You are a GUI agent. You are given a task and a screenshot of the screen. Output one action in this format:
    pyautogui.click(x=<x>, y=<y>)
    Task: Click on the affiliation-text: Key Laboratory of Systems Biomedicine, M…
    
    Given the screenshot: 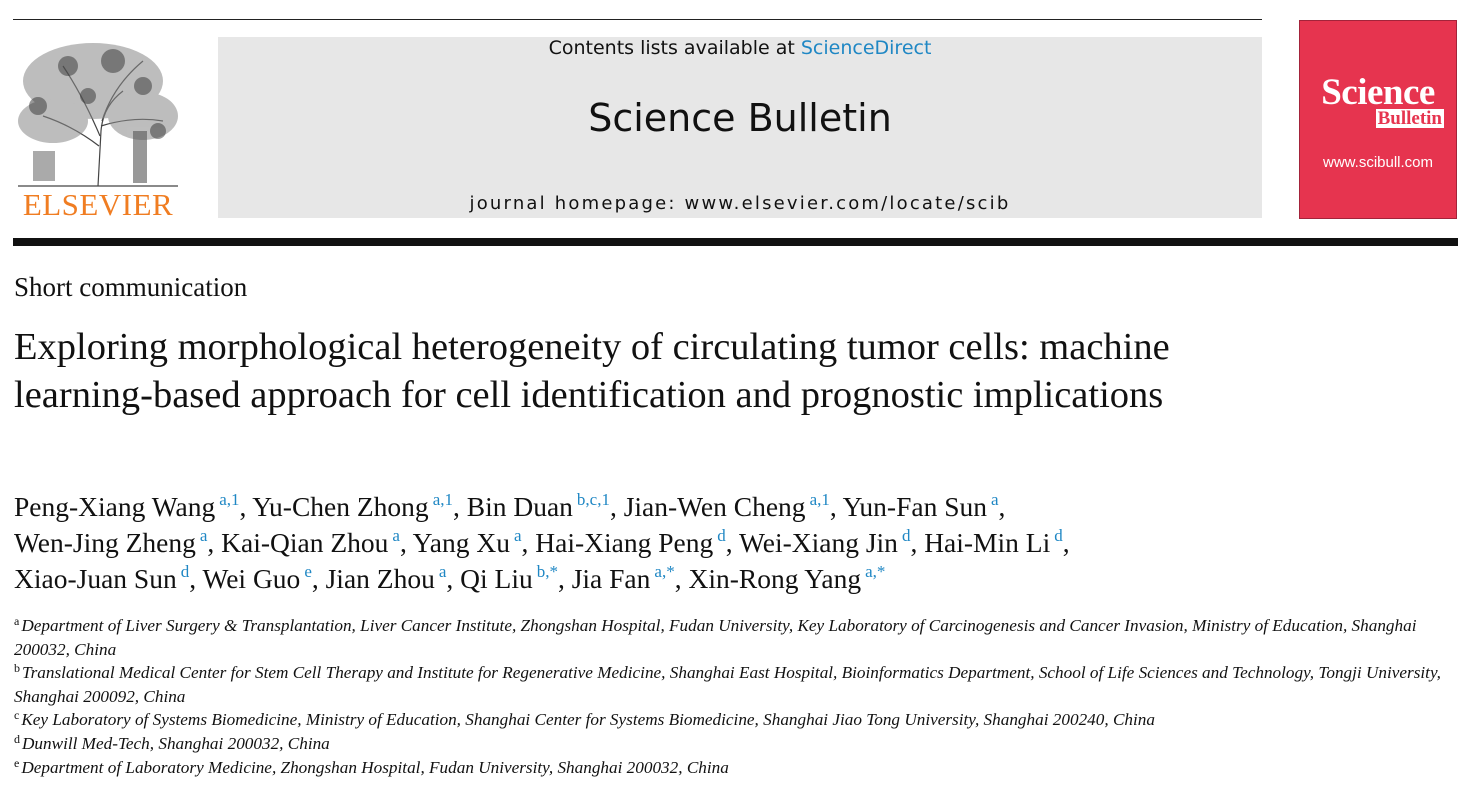 What is the action you would take?
    pyautogui.click(x=588, y=720)
    